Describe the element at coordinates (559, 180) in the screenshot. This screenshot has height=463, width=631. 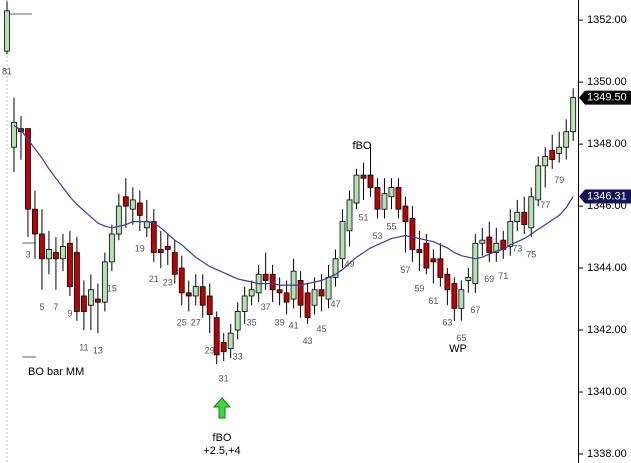
I see `bar-number: 79` at that location.